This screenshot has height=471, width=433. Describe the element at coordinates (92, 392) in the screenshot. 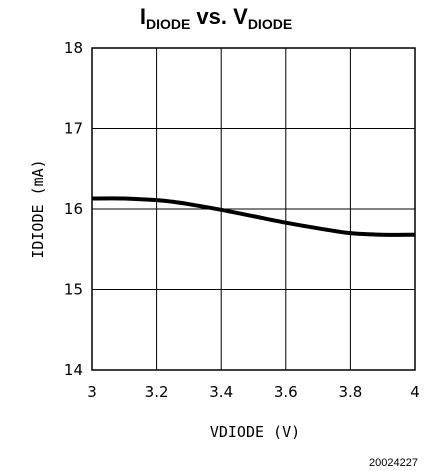

I see `x-tick-label: 3` at that location.